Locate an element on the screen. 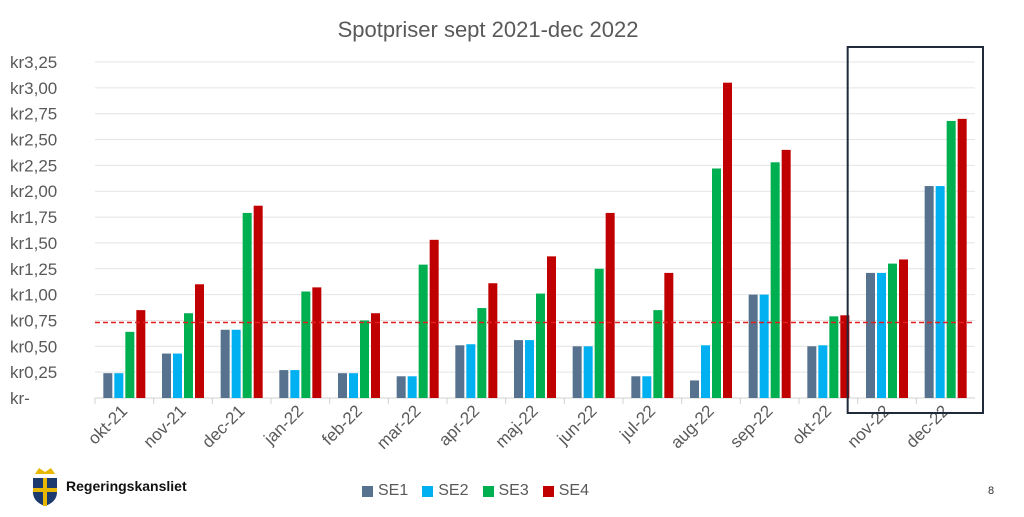 The height and width of the screenshot is (517, 1024). legend-label: SE4 is located at coordinates (573, 490).